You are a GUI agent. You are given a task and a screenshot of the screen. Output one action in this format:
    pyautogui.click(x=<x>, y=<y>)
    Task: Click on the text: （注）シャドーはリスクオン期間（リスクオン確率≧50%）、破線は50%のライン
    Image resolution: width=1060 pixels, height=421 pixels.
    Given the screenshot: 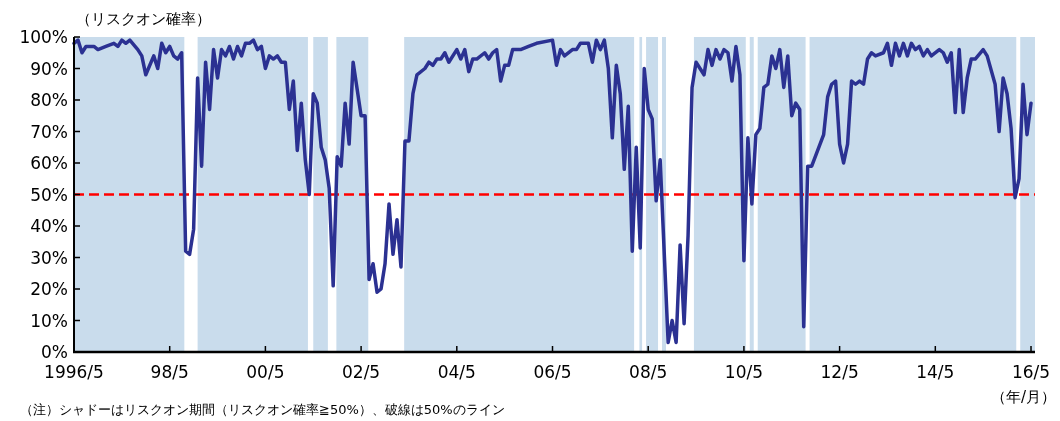 What is the action you would take?
    pyautogui.click(x=262, y=409)
    